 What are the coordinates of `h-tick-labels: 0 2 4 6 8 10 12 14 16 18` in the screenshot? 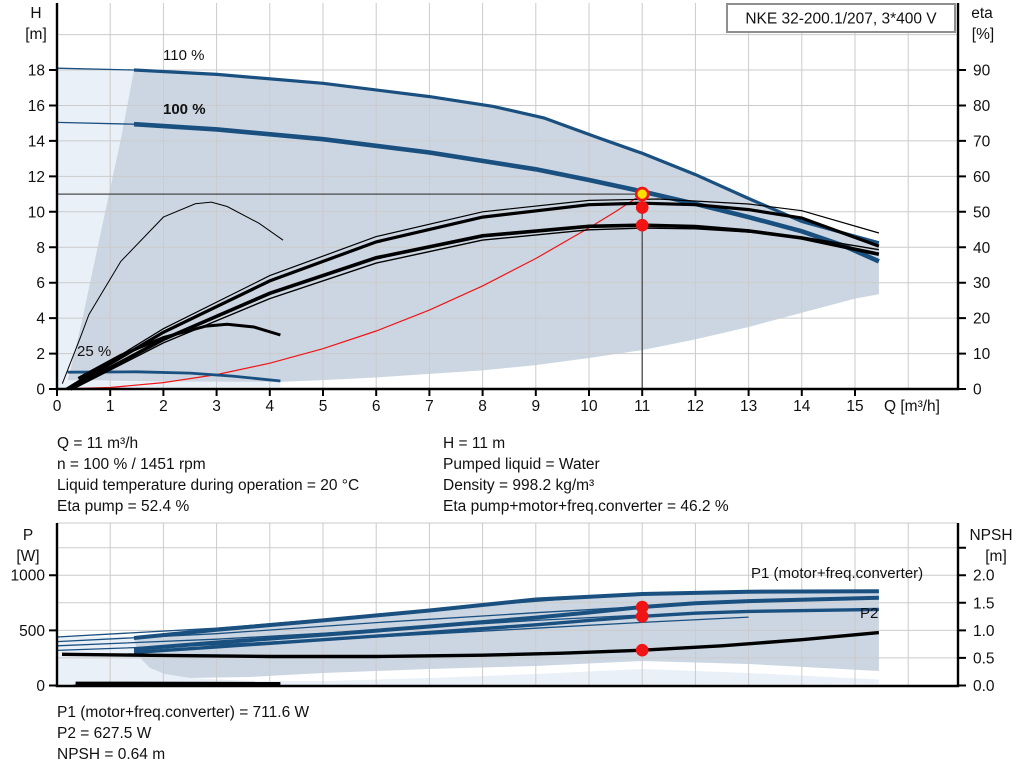 It's located at (37, 231).